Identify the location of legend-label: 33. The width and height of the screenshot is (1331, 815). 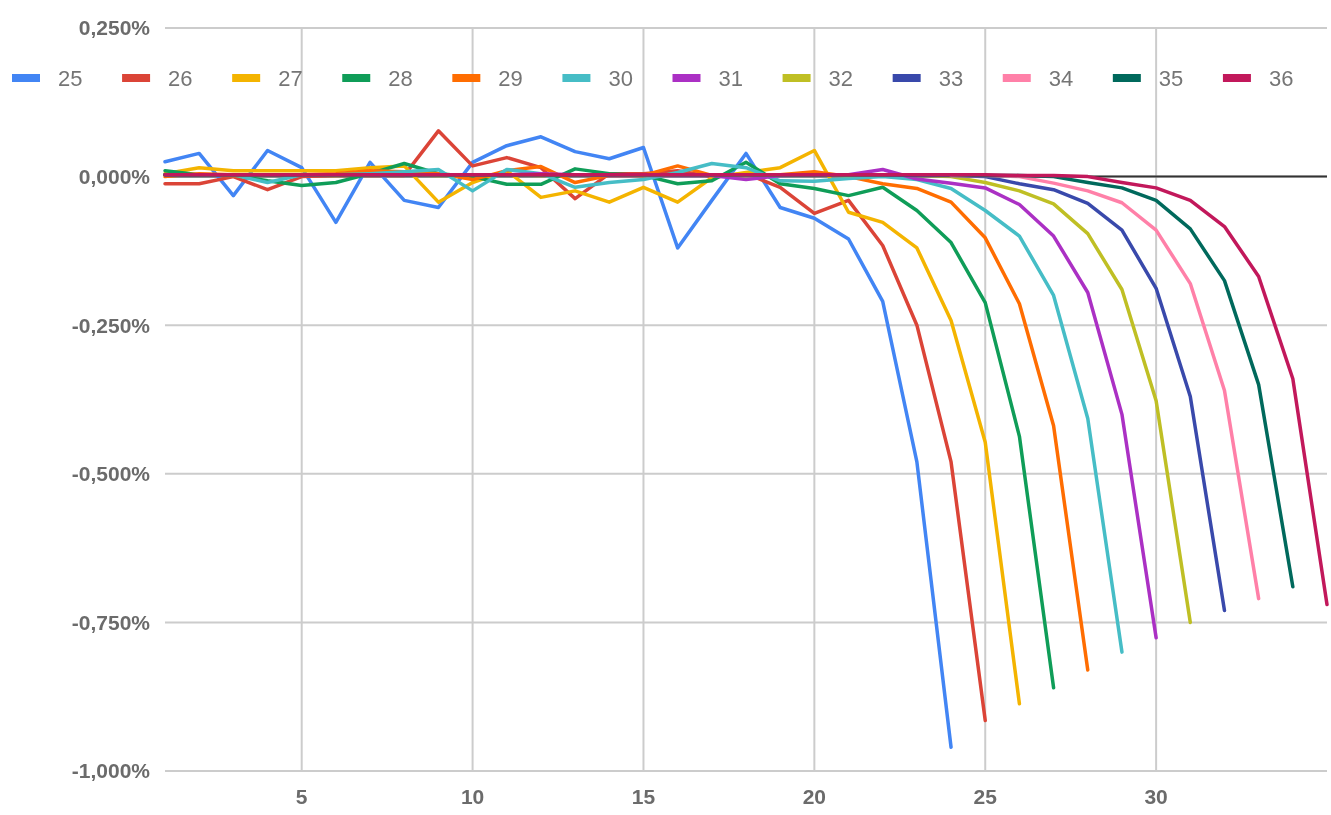
(951, 78).